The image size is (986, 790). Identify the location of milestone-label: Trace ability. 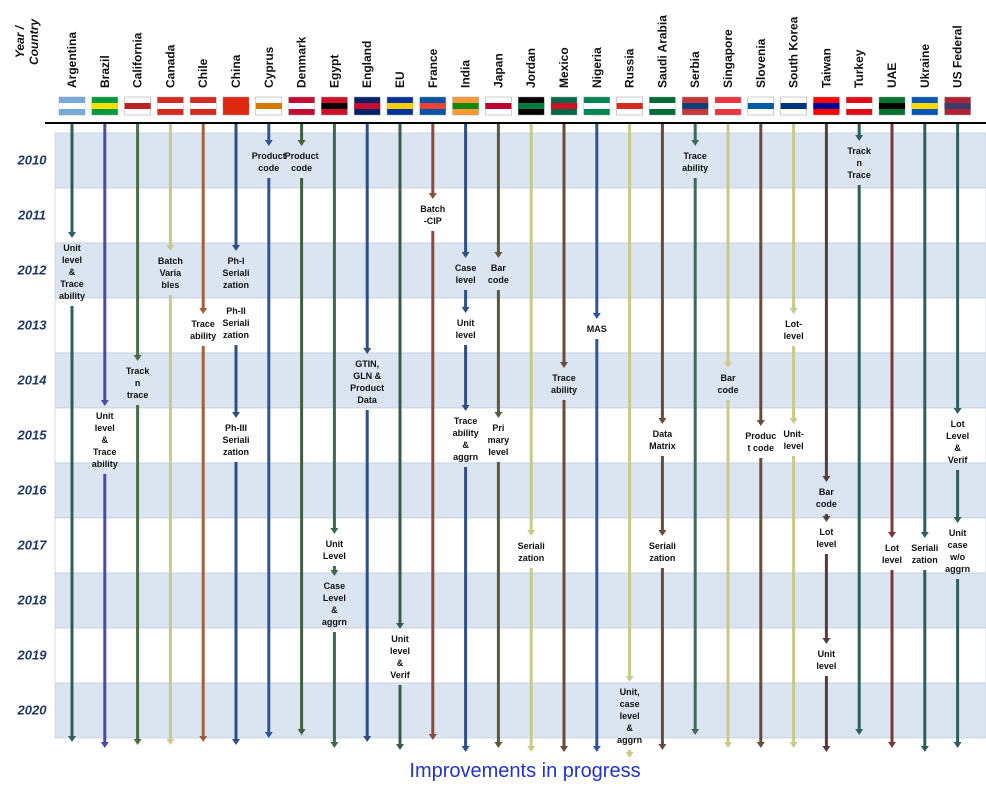
(695, 162).